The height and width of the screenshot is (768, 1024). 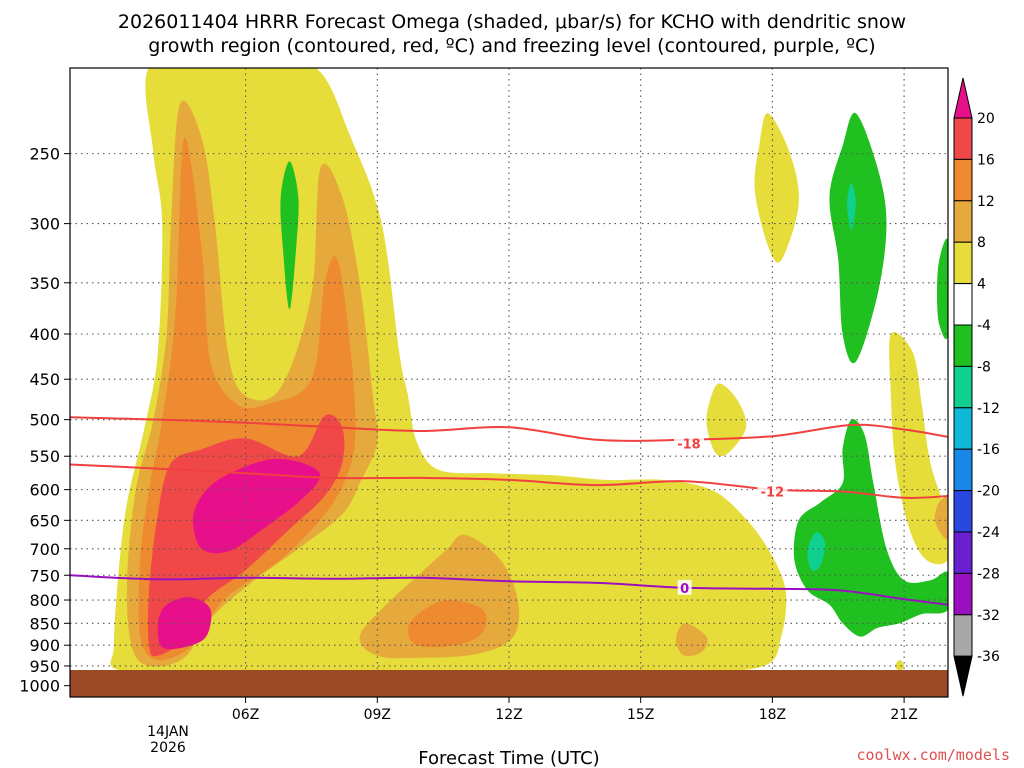 I want to click on omega-green-19z-mid, so click(x=870, y=528).